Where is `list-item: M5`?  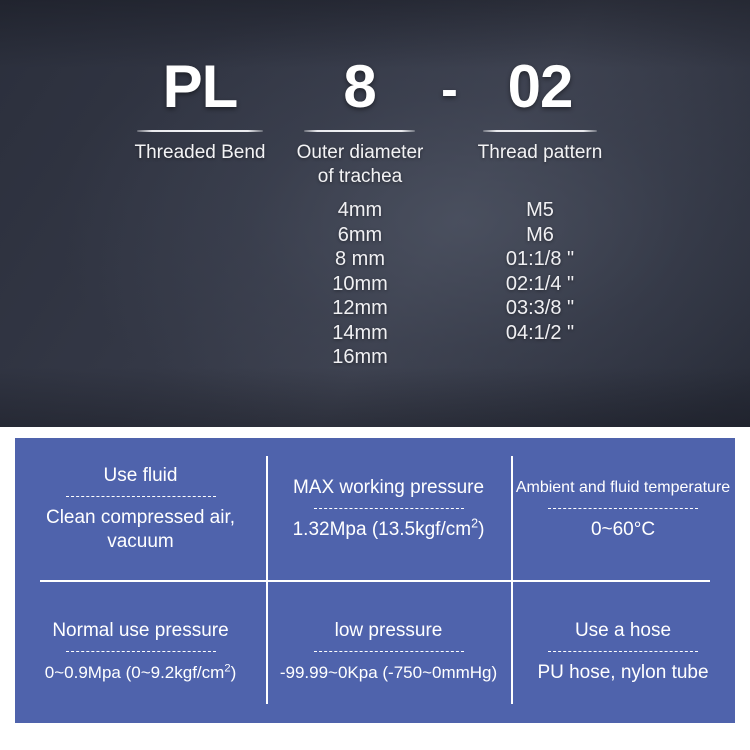
list-item: M5 is located at coordinates (540, 210).